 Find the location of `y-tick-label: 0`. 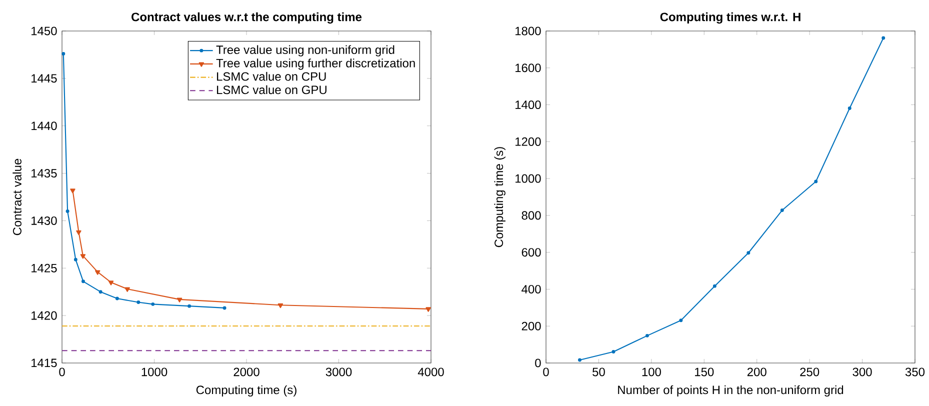

y-tick-label: 0 is located at coordinates (538, 363).